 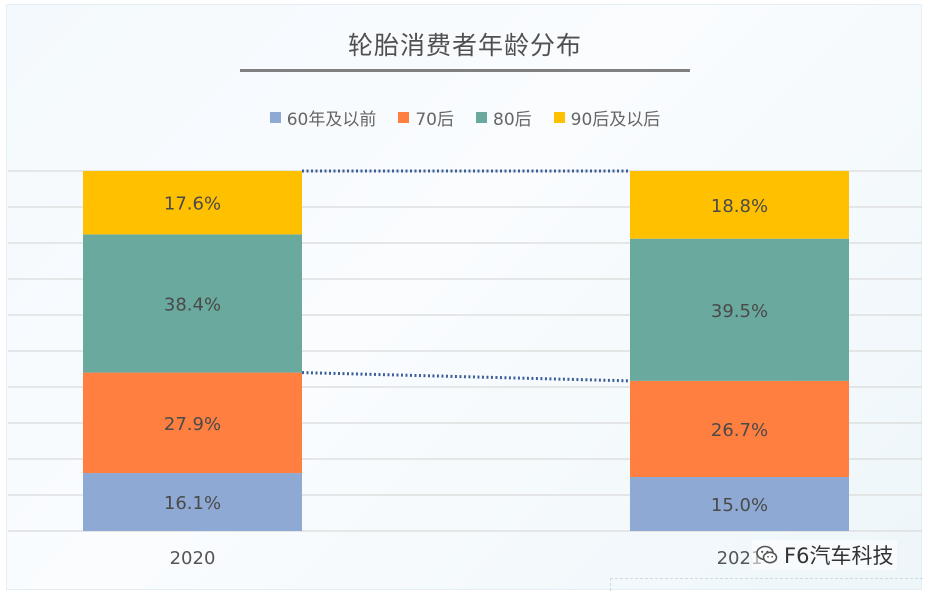 What do you see at coordinates (465, 117) in the screenshot?
I see `chart-legend: 60年及以前 70后 80后 90后及以后` at bounding box center [465, 117].